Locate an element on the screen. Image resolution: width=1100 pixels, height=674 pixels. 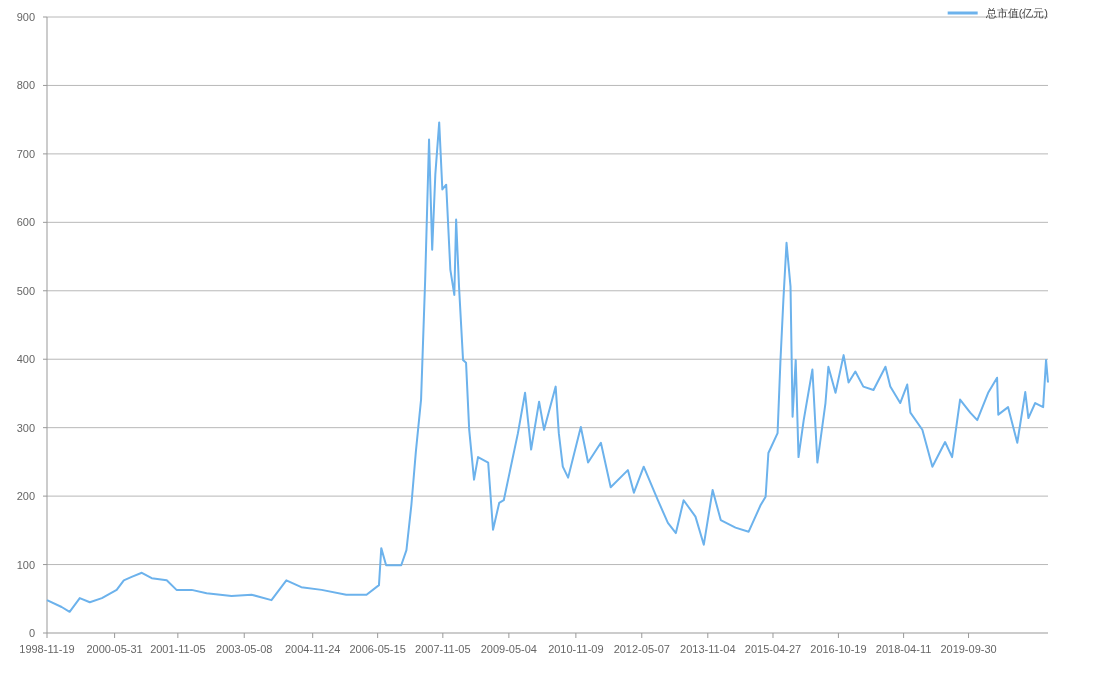
x-tick-label: 2007-11-05 is located at coordinates (443, 649).